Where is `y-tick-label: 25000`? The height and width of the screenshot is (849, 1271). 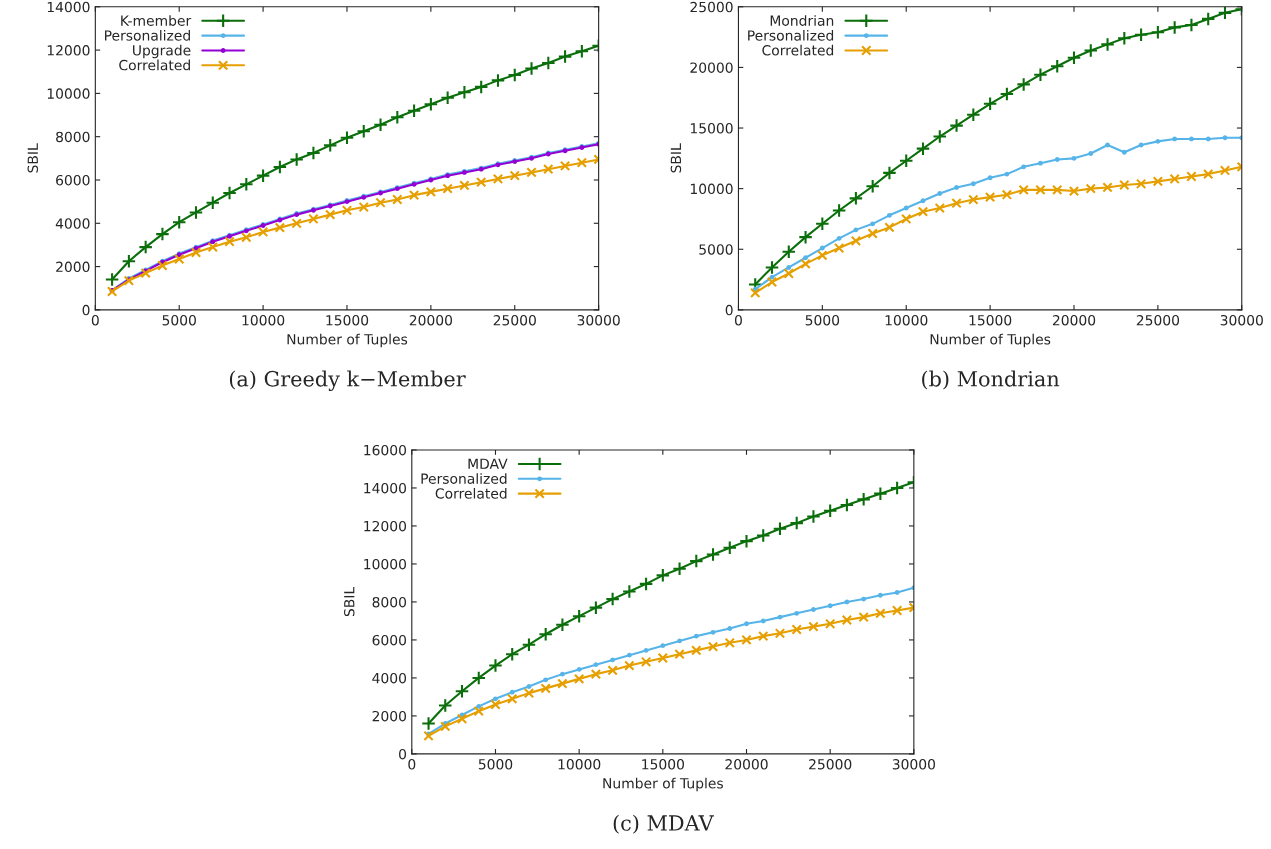 y-tick-label: 25000 is located at coordinates (711, 7).